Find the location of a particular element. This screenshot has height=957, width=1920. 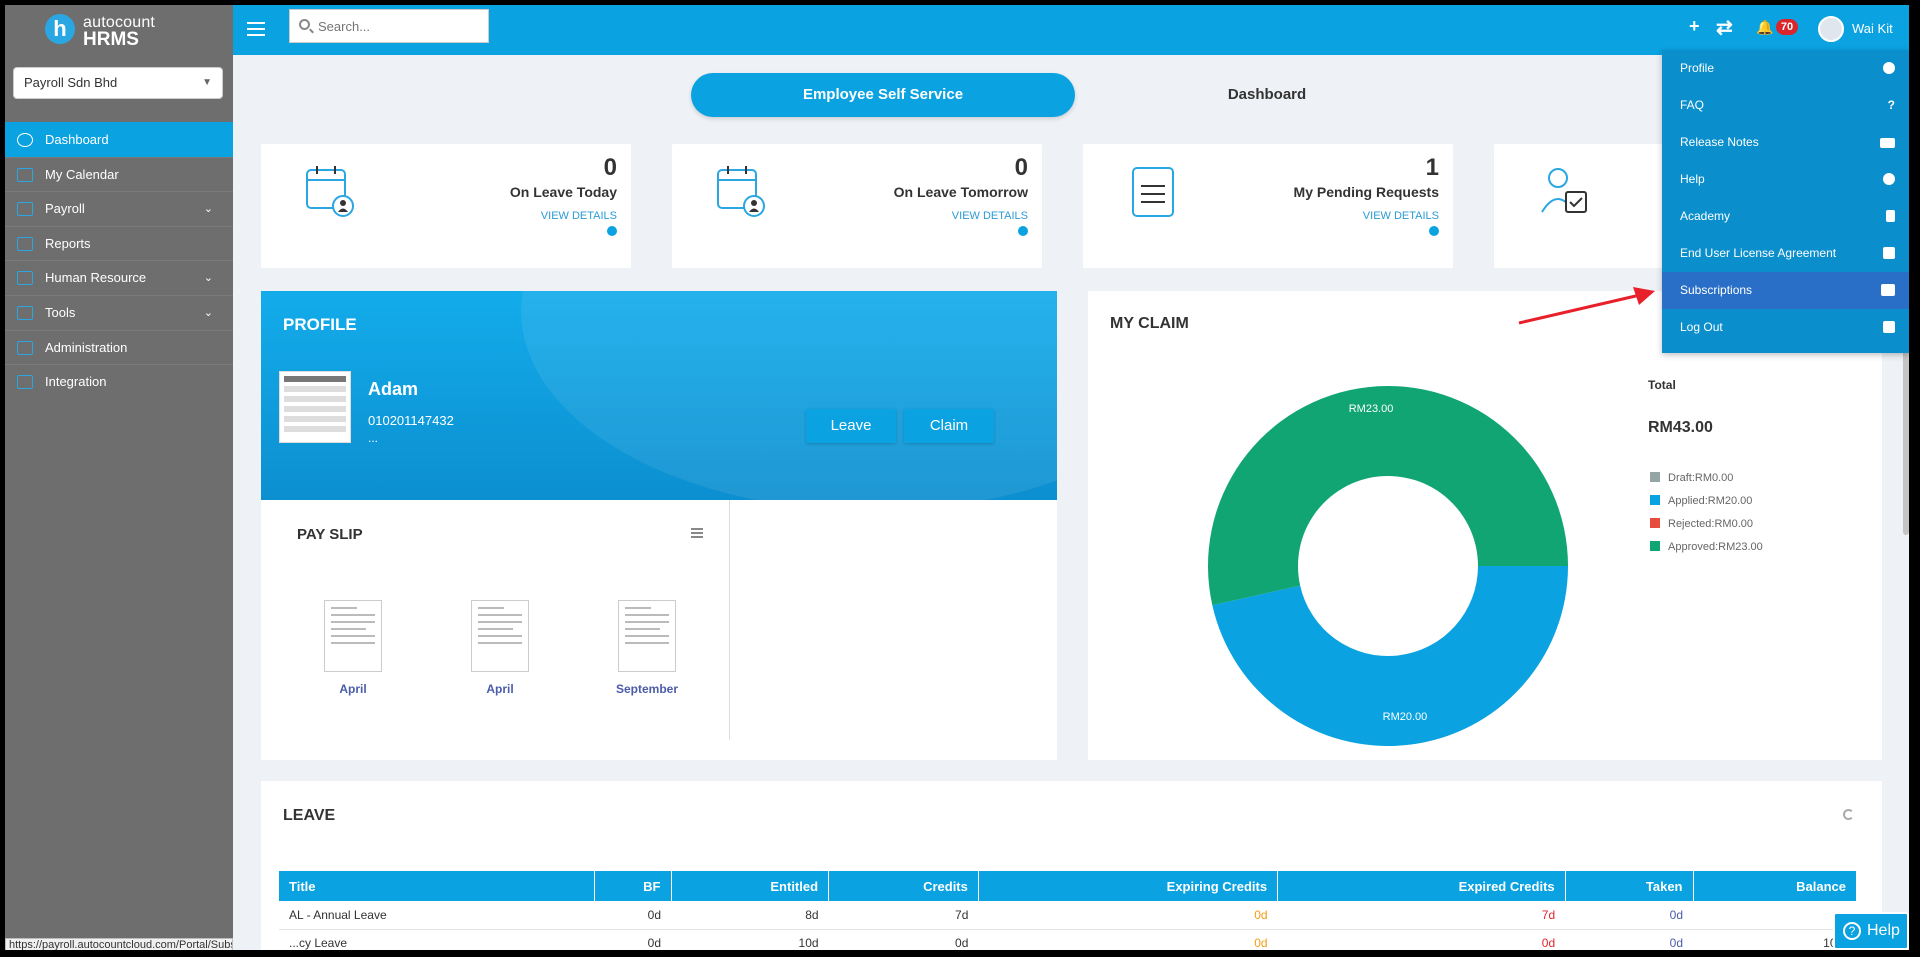

column-header: BF is located at coordinates (633, 886).